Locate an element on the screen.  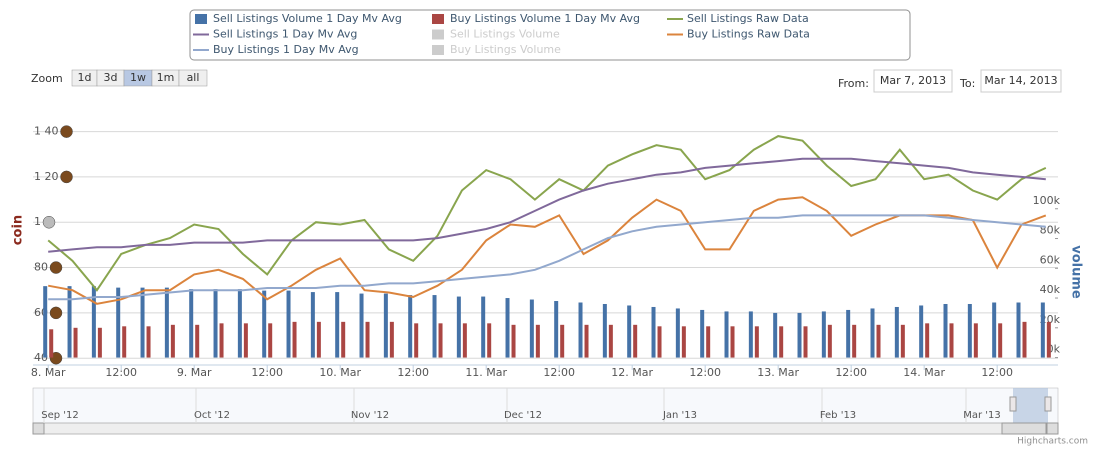
to-input is located at coordinates (1021, 81).